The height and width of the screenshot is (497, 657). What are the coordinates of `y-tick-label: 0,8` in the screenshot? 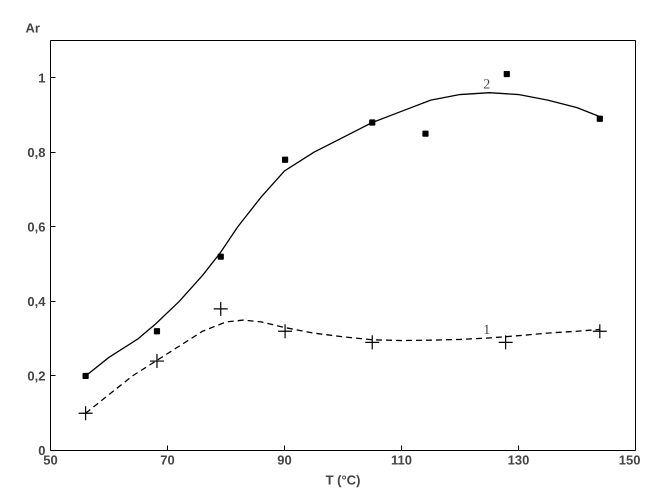 It's located at (36, 152).